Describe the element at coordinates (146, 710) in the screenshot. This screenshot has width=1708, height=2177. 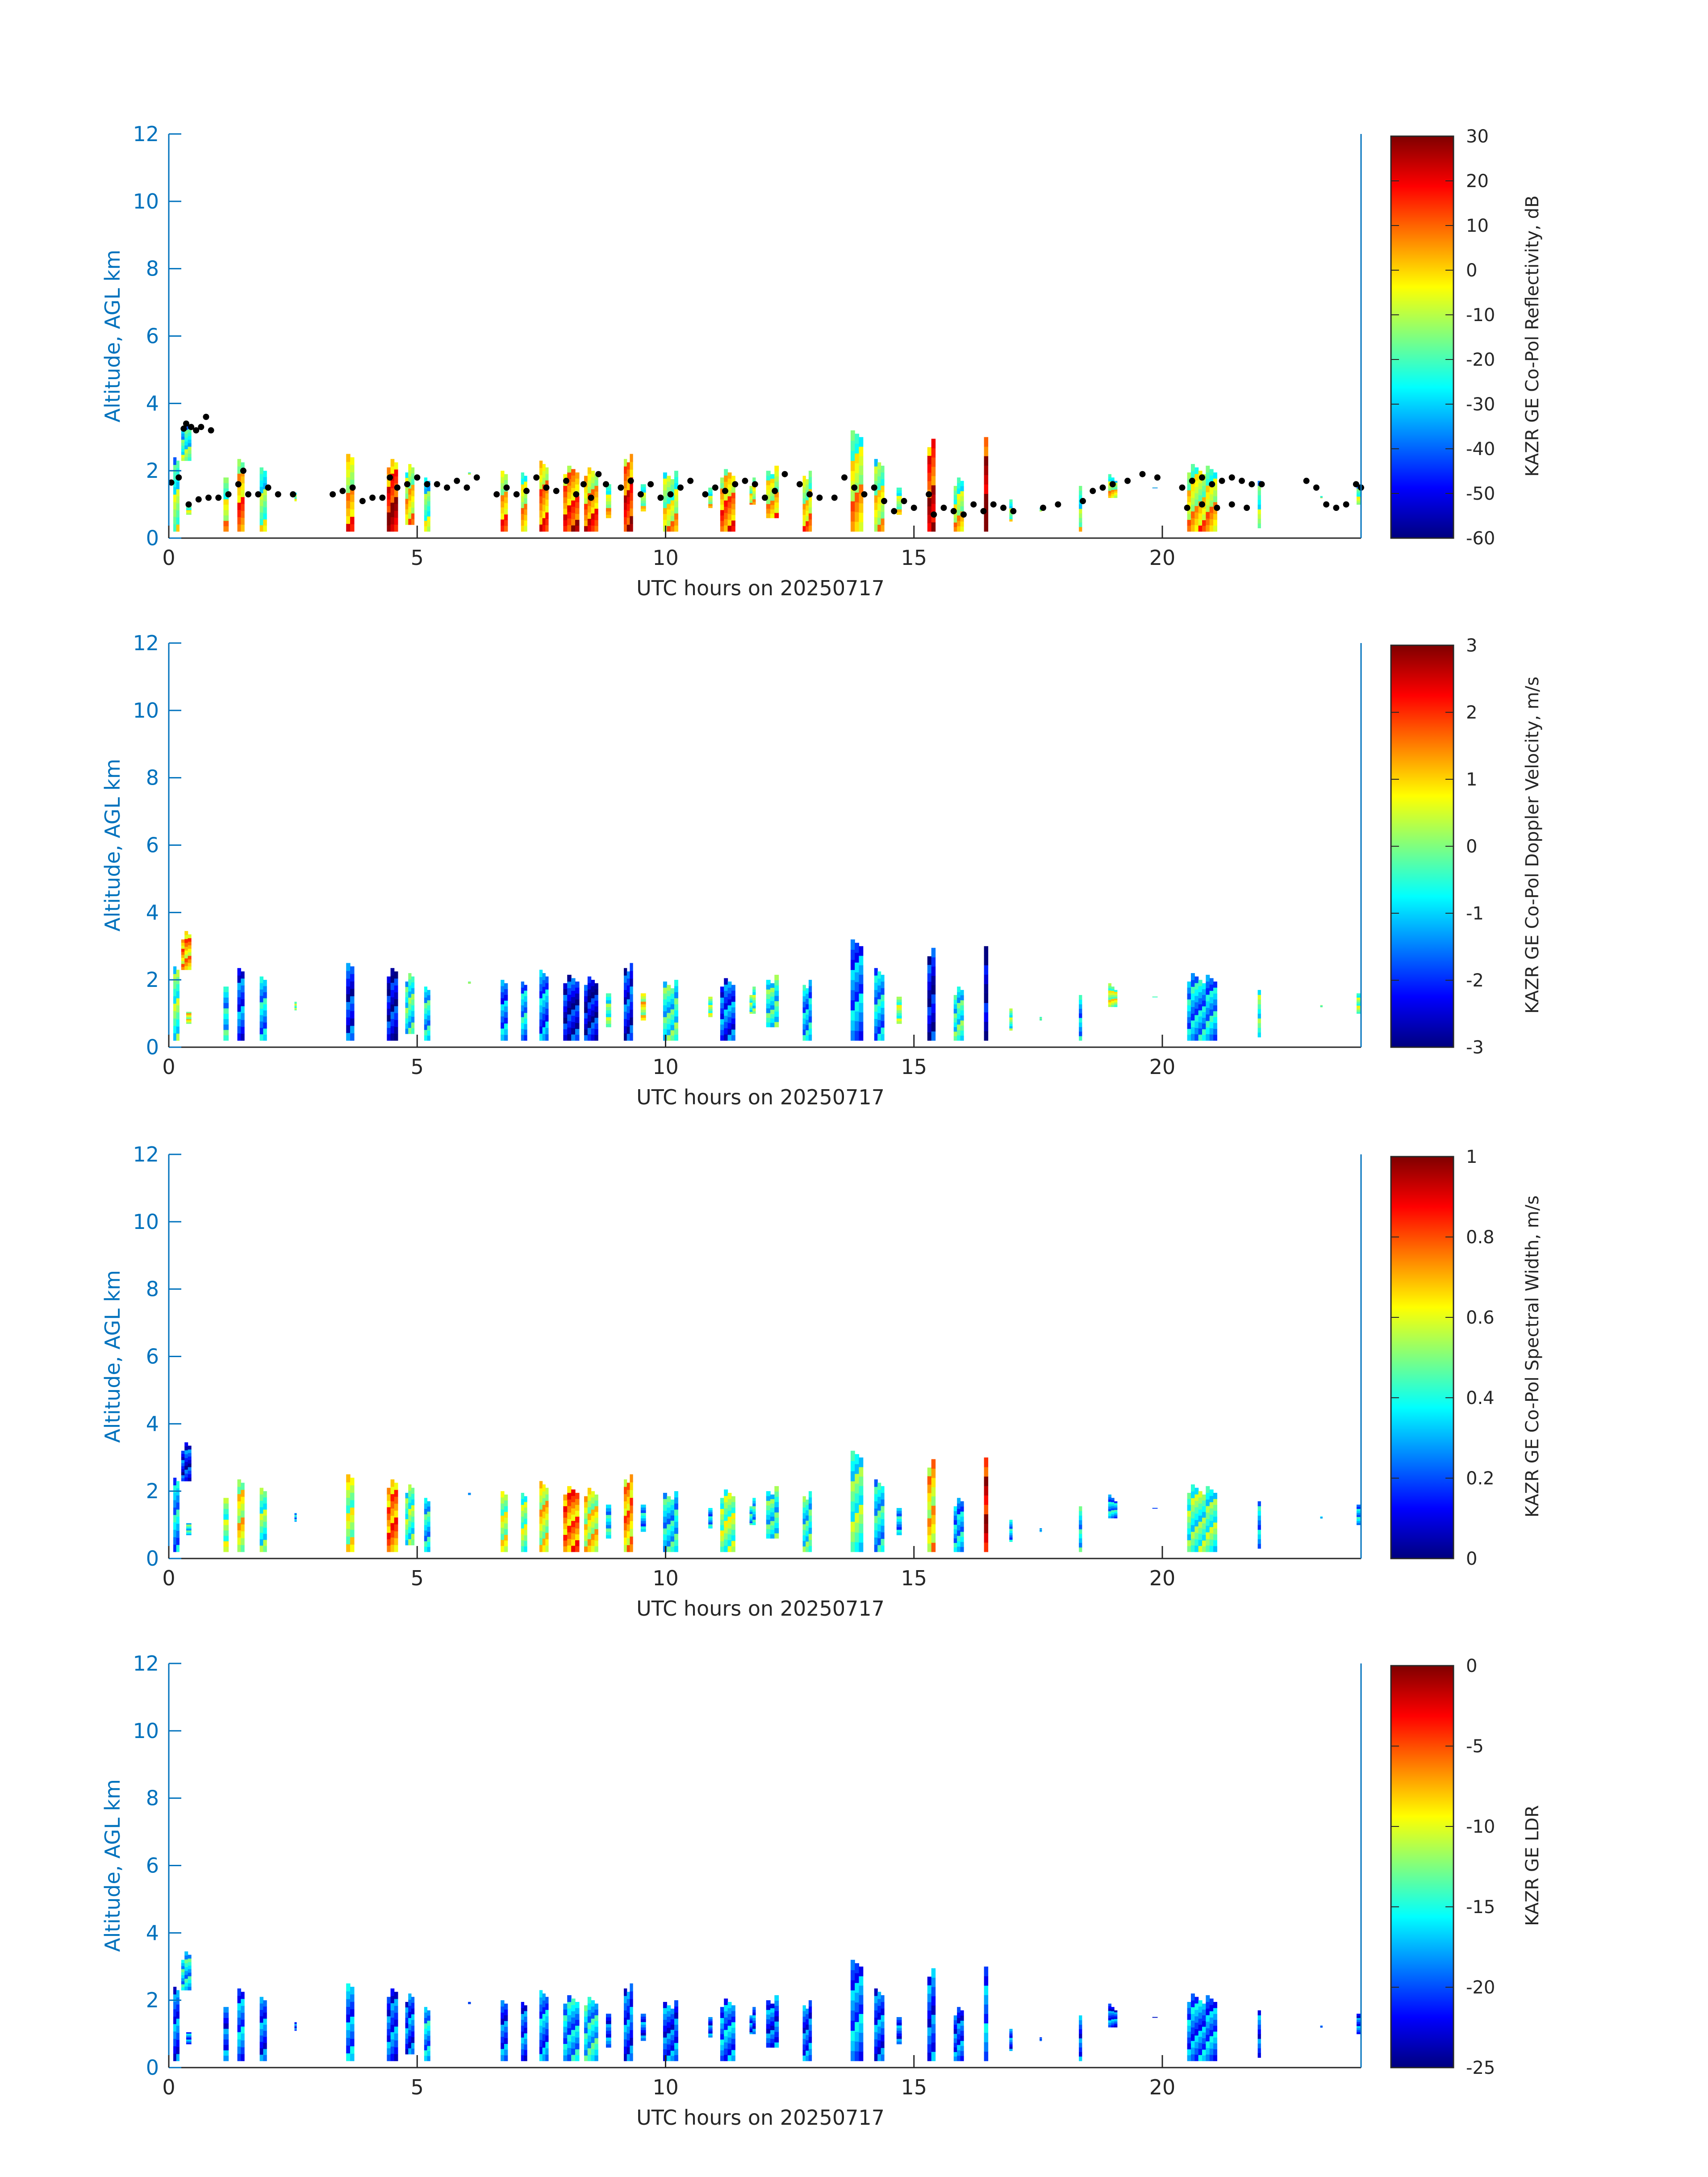
I see `y-tick-label: 10` at that location.